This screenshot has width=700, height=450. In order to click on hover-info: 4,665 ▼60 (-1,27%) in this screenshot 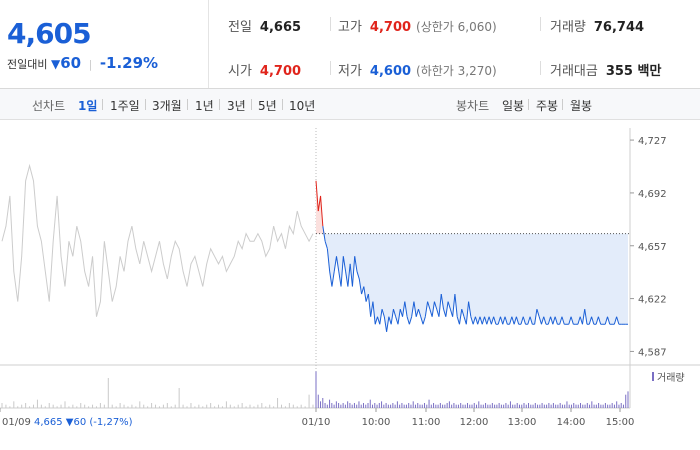, I will do `click(83, 422)`.